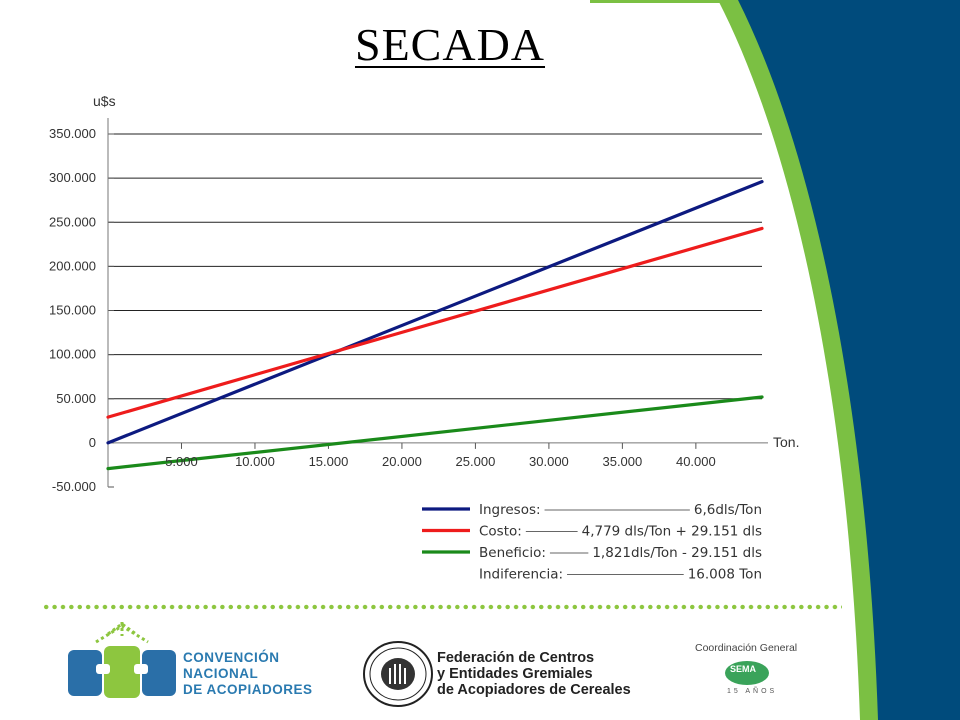  I want to click on legend-formula: 1,821dls/Ton - 29.151 dls, so click(677, 553).